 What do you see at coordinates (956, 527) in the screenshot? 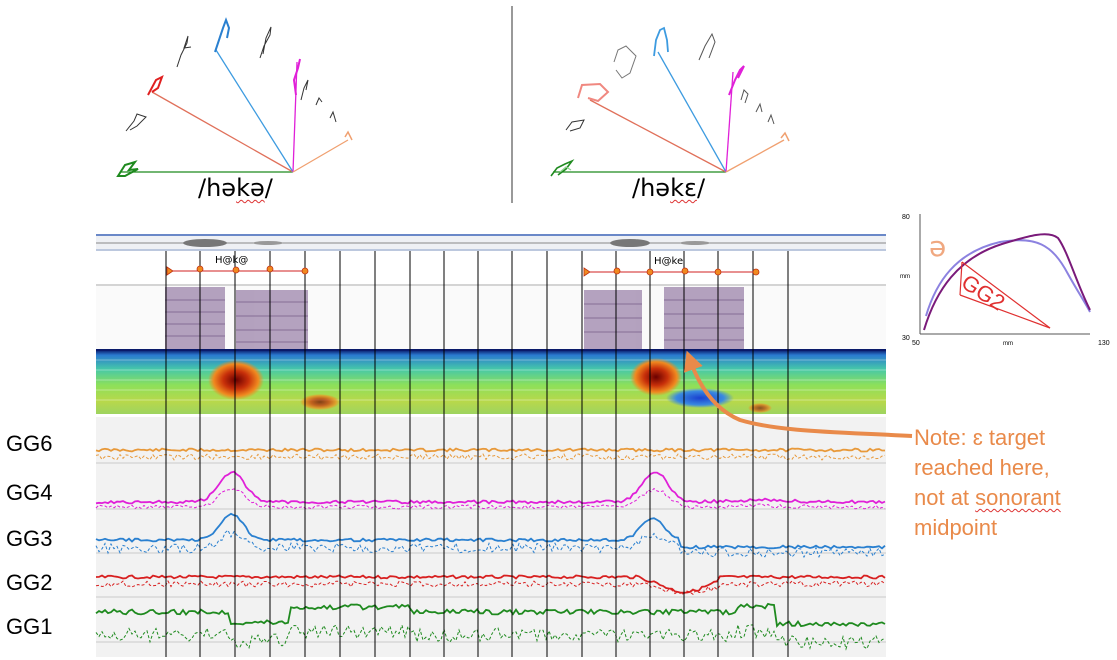
I see `note-line-4: midpoint` at bounding box center [956, 527].